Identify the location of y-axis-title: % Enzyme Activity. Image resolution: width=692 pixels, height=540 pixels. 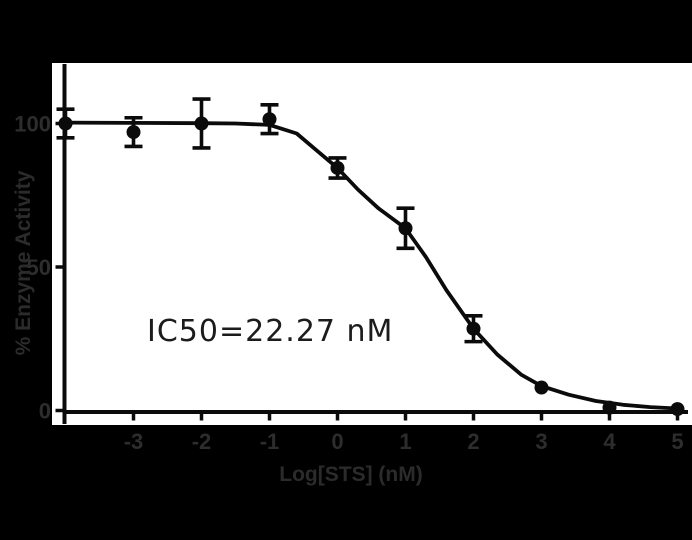
(23, 262).